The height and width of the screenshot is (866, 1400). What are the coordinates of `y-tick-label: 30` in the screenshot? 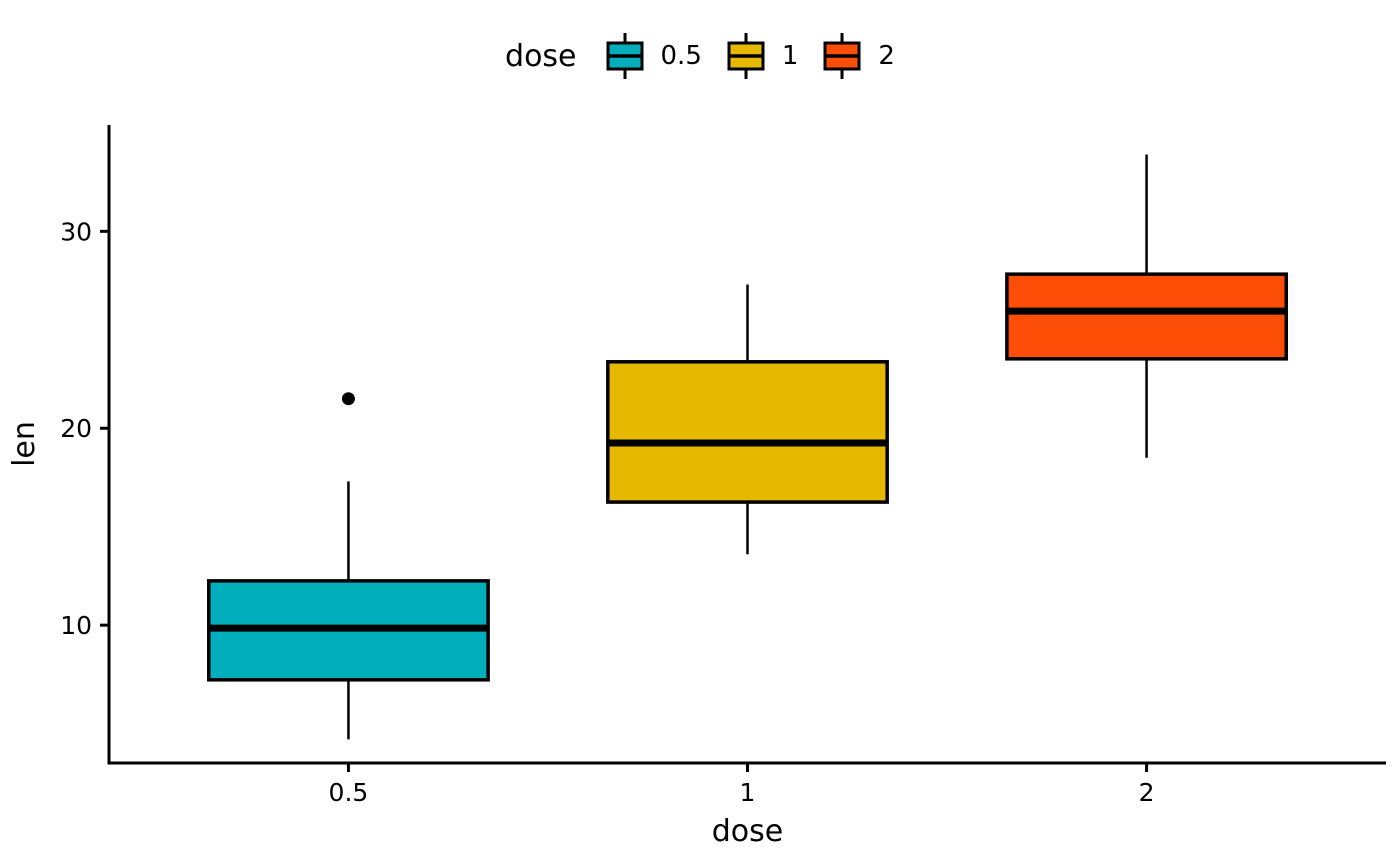 It's located at (76, 231).